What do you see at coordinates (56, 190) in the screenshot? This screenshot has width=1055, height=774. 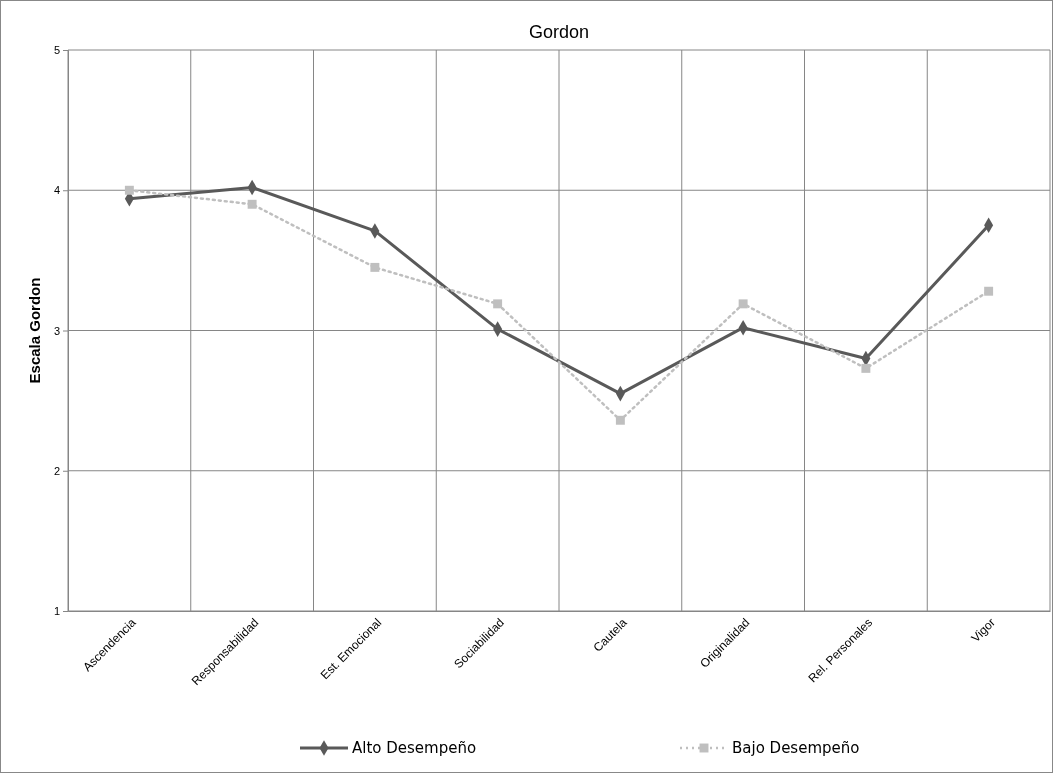 I see `y-tick-label: 4` at bounding box center [56, 190].